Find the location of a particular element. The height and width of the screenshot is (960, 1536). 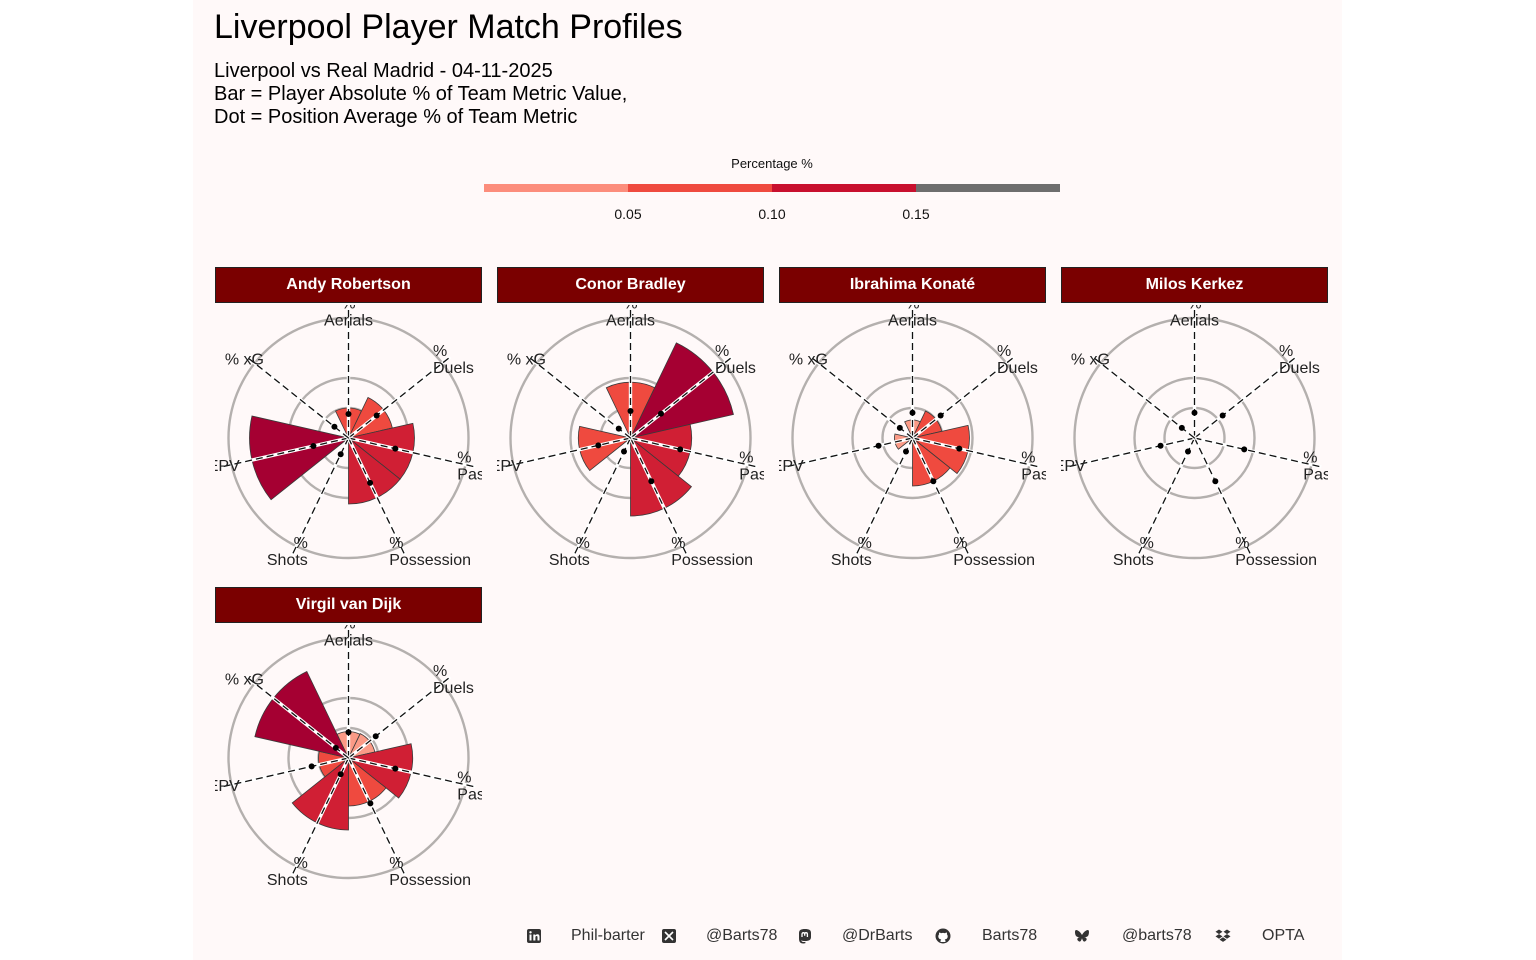

mastodon-icon is located at coordinates (805, 936).